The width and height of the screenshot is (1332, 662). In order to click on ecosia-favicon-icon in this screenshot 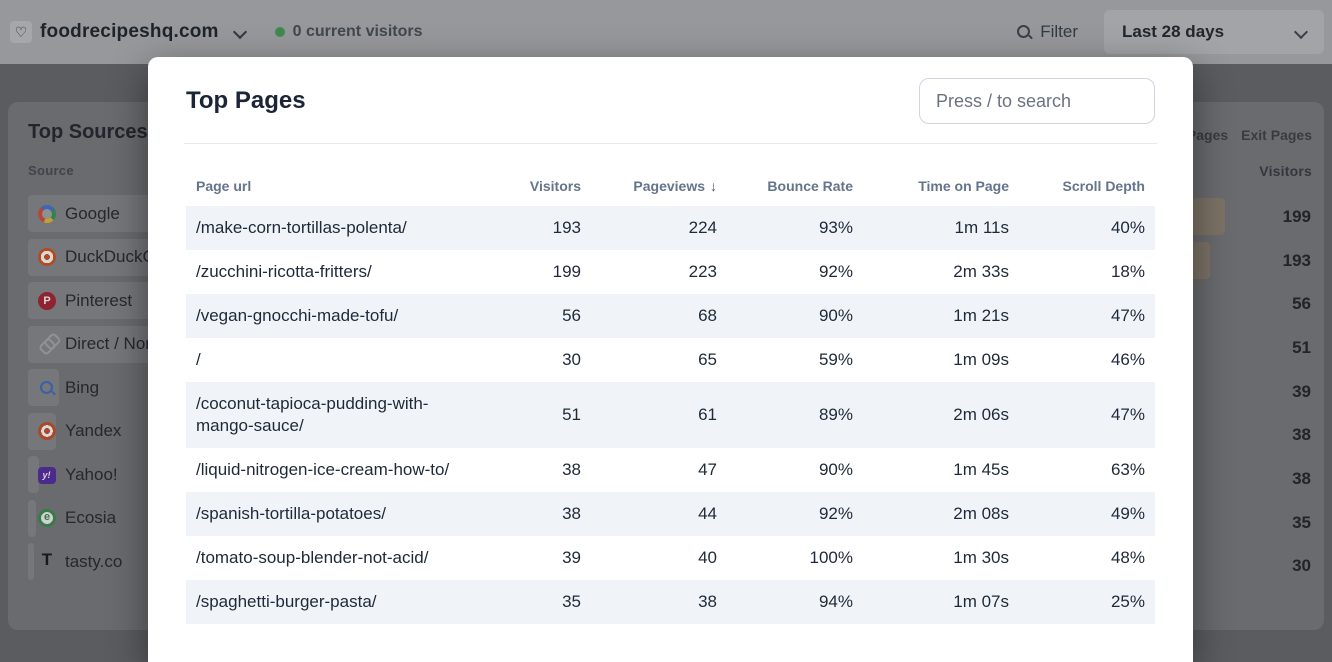, I will do `click(47, 518)`.